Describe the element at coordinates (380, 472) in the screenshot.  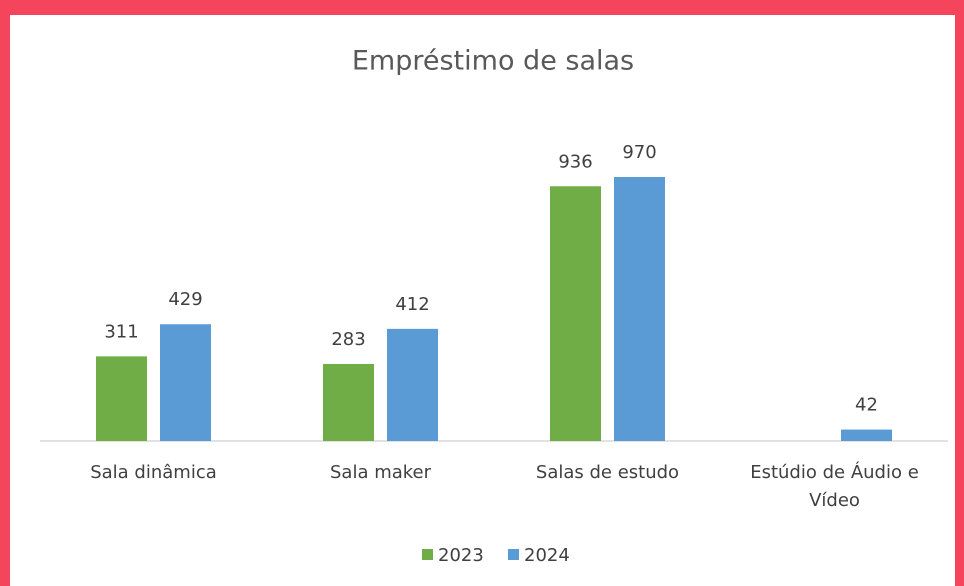
I see `x-tick-label: Sala maker` at that location.